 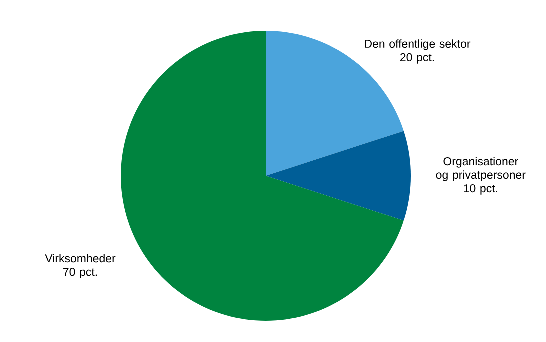 What do you see at coordinates (418, 45) in the screenshot?
I see `slice-label: Den offentlige sektor` at bounding box center [418, 45].